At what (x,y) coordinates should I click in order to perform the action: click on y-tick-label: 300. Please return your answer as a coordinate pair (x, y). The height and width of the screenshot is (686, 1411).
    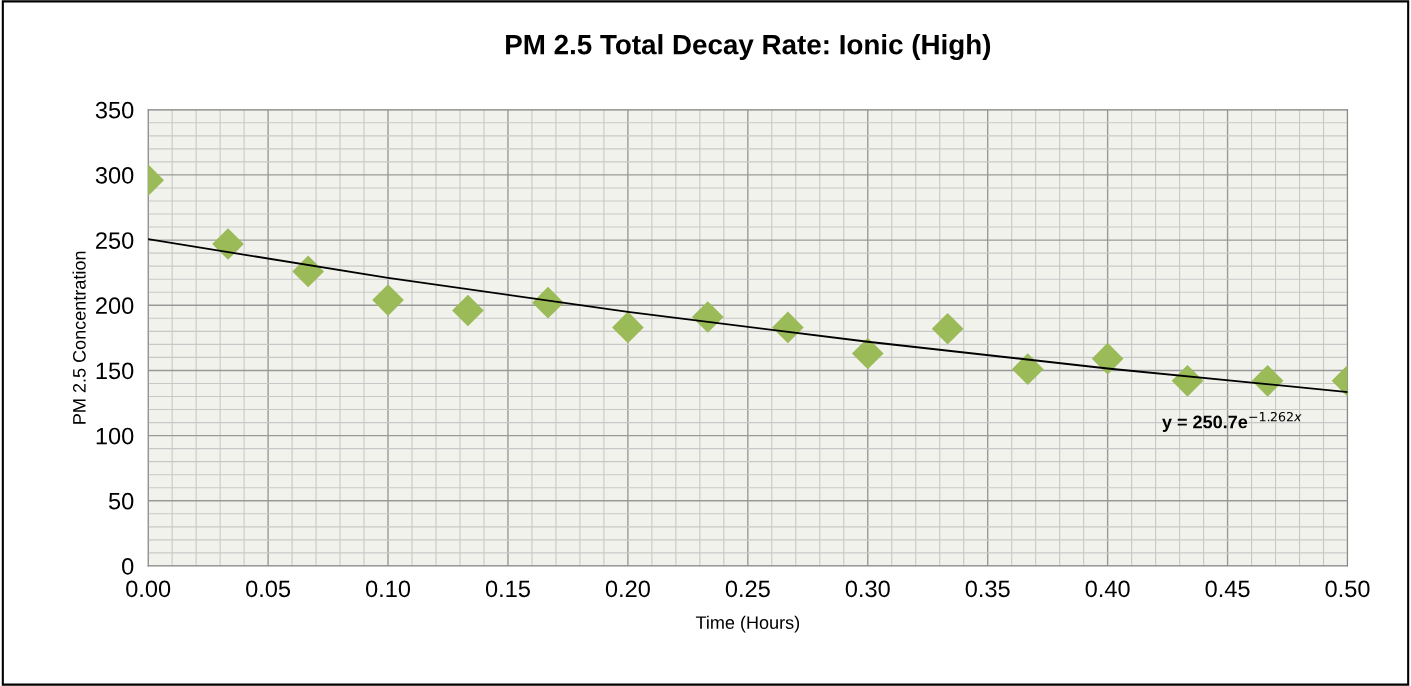
    Looking at the image, I should click on (114, 175).